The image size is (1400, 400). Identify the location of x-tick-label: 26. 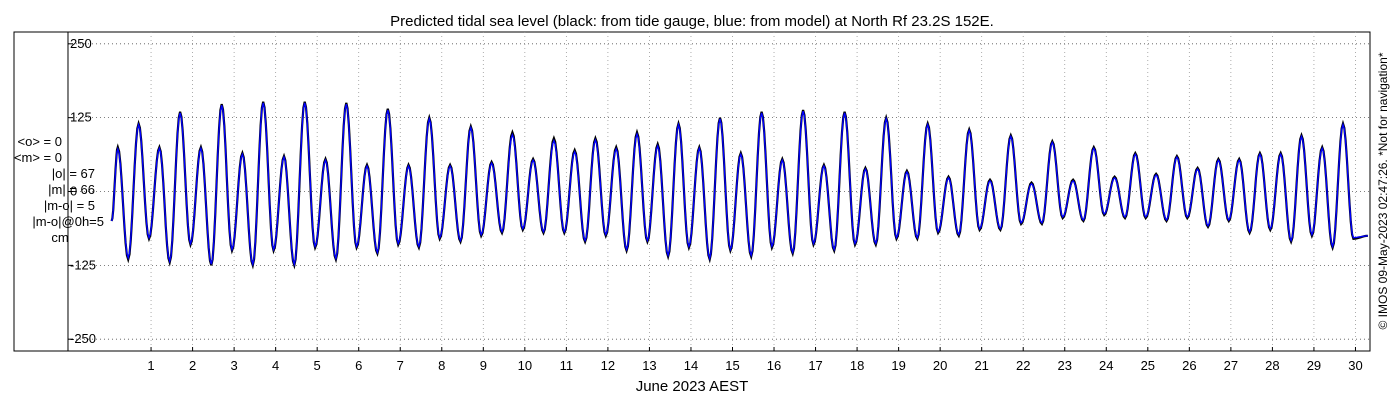
(1189, 365).